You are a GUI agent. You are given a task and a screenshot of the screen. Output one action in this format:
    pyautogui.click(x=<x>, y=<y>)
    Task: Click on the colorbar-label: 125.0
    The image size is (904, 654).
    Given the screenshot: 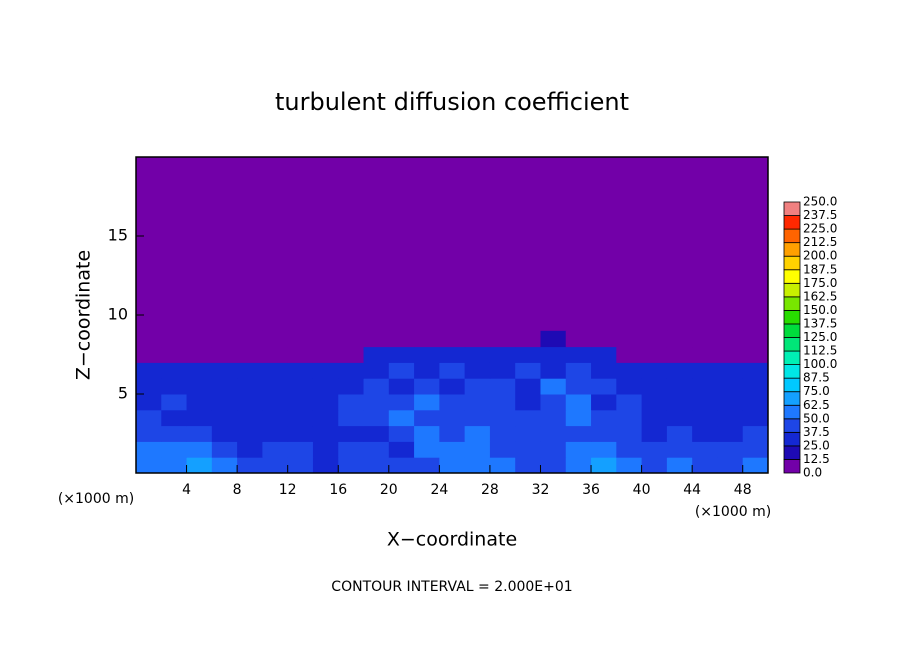 What is the action you would take?
    pyautogui.click(x=820, y=337)
    